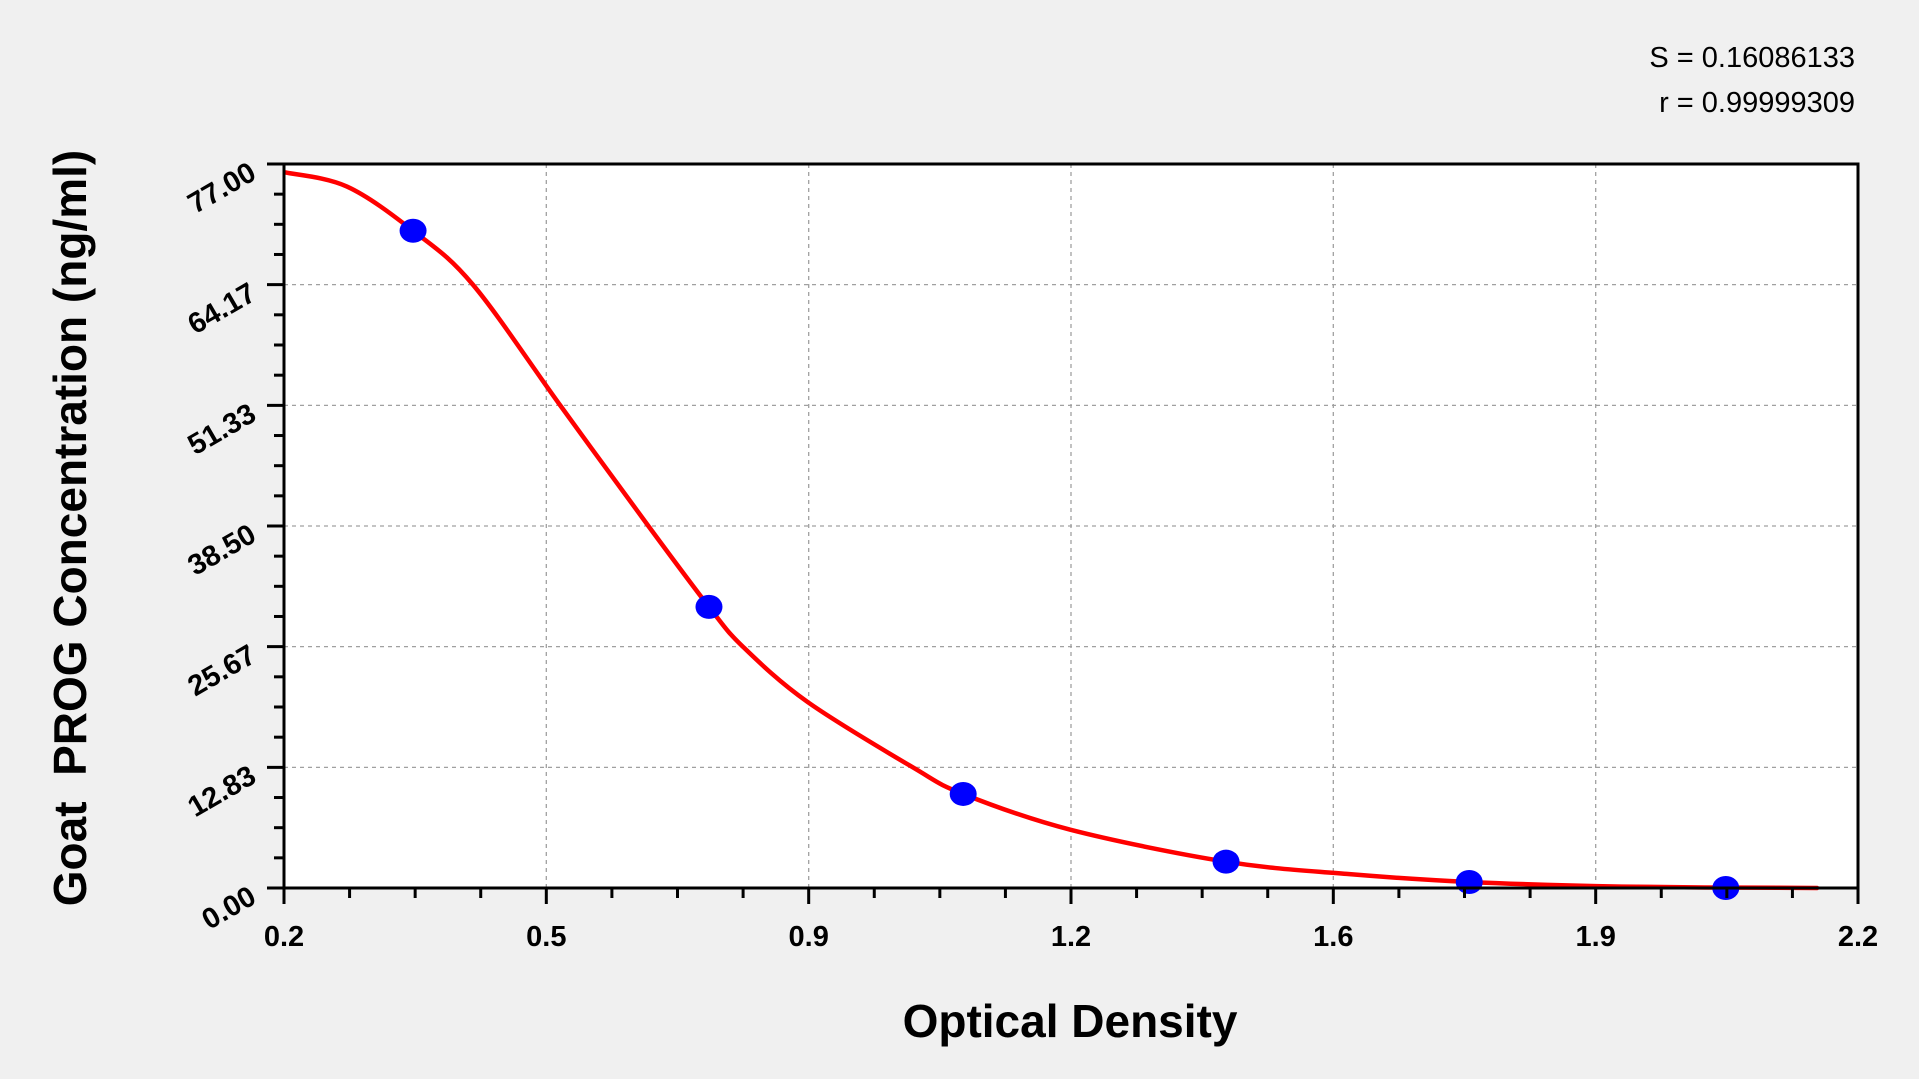  I want to click on y-tick-label: 12.83, so click(222, 792).